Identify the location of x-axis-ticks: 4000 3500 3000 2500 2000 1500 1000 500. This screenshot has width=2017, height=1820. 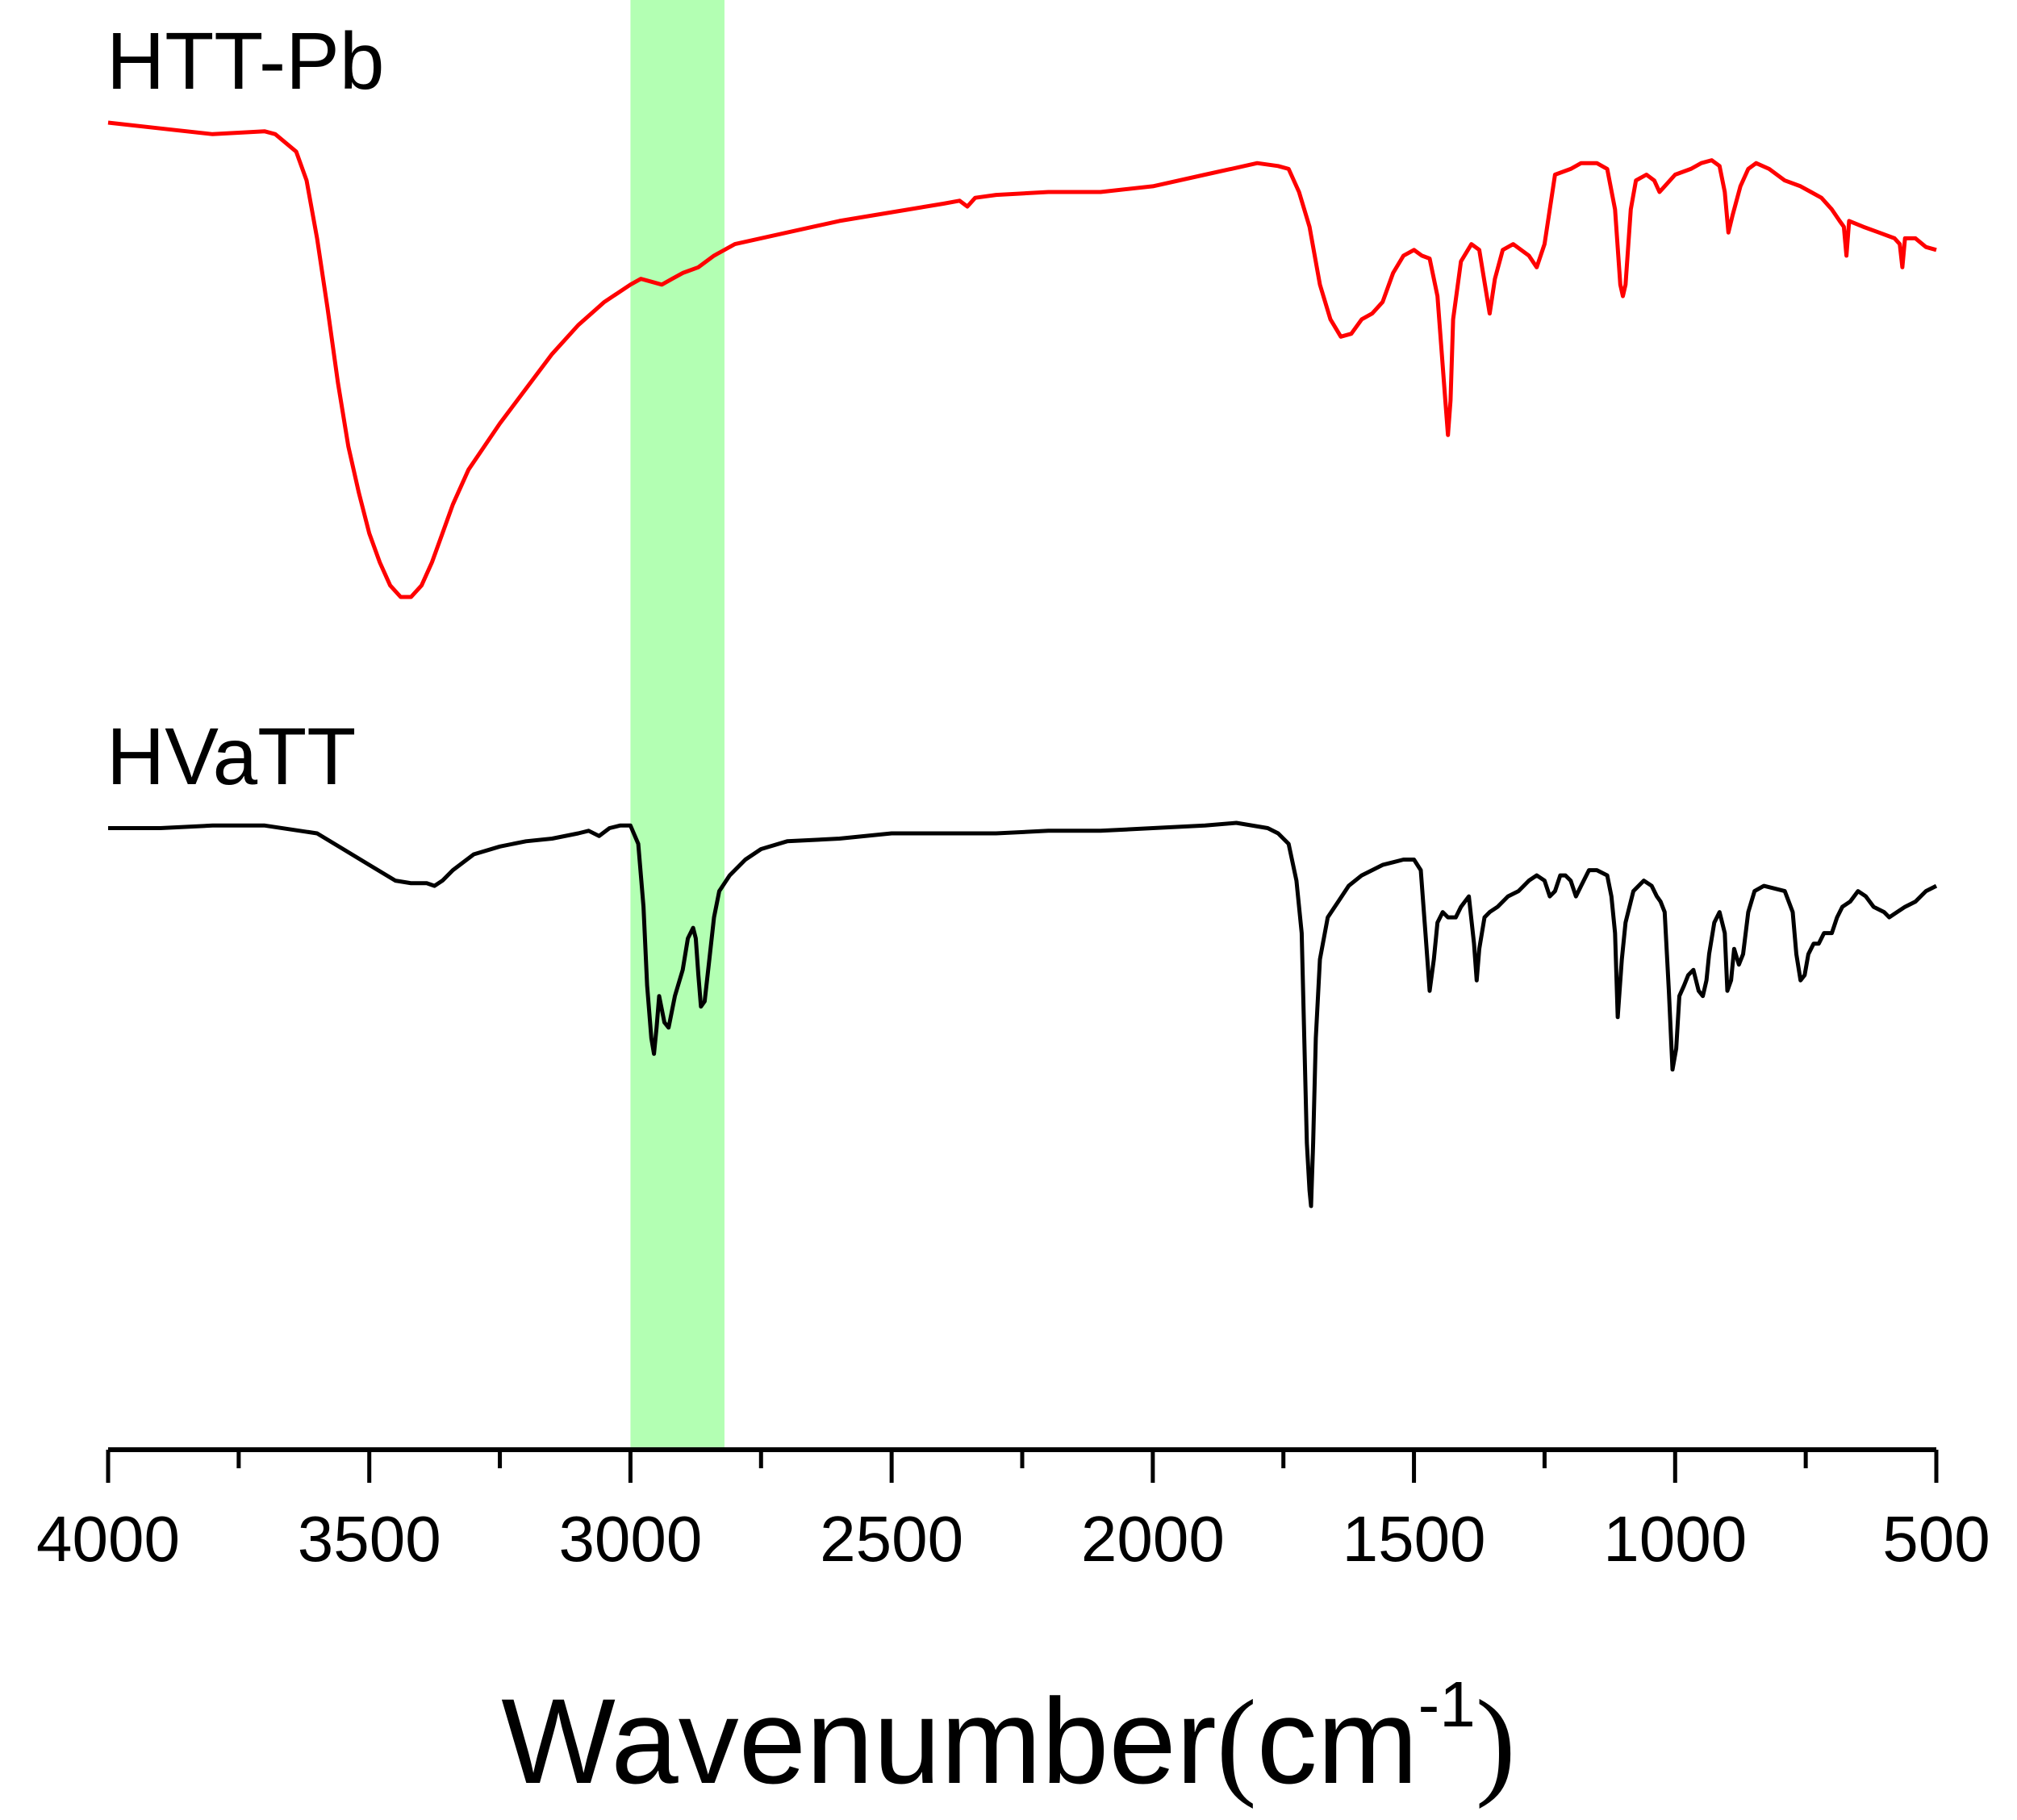
(1013, 1512).